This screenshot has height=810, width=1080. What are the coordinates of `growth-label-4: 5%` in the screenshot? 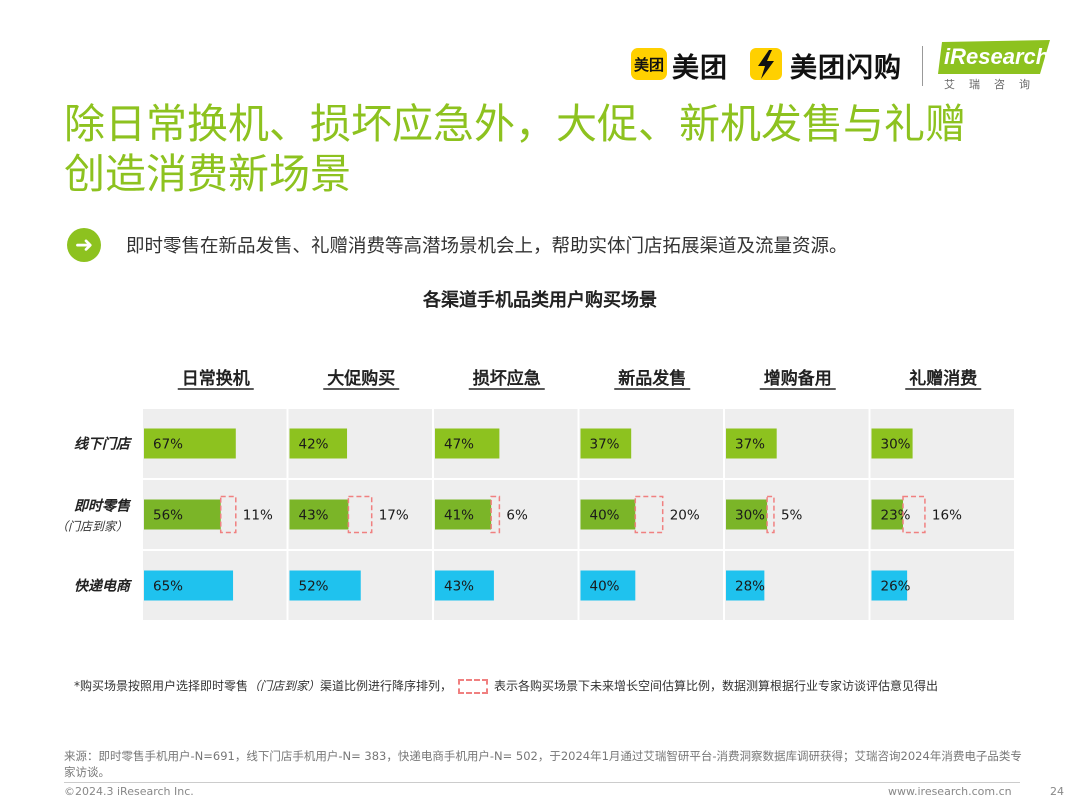 It's located at (792, 516).